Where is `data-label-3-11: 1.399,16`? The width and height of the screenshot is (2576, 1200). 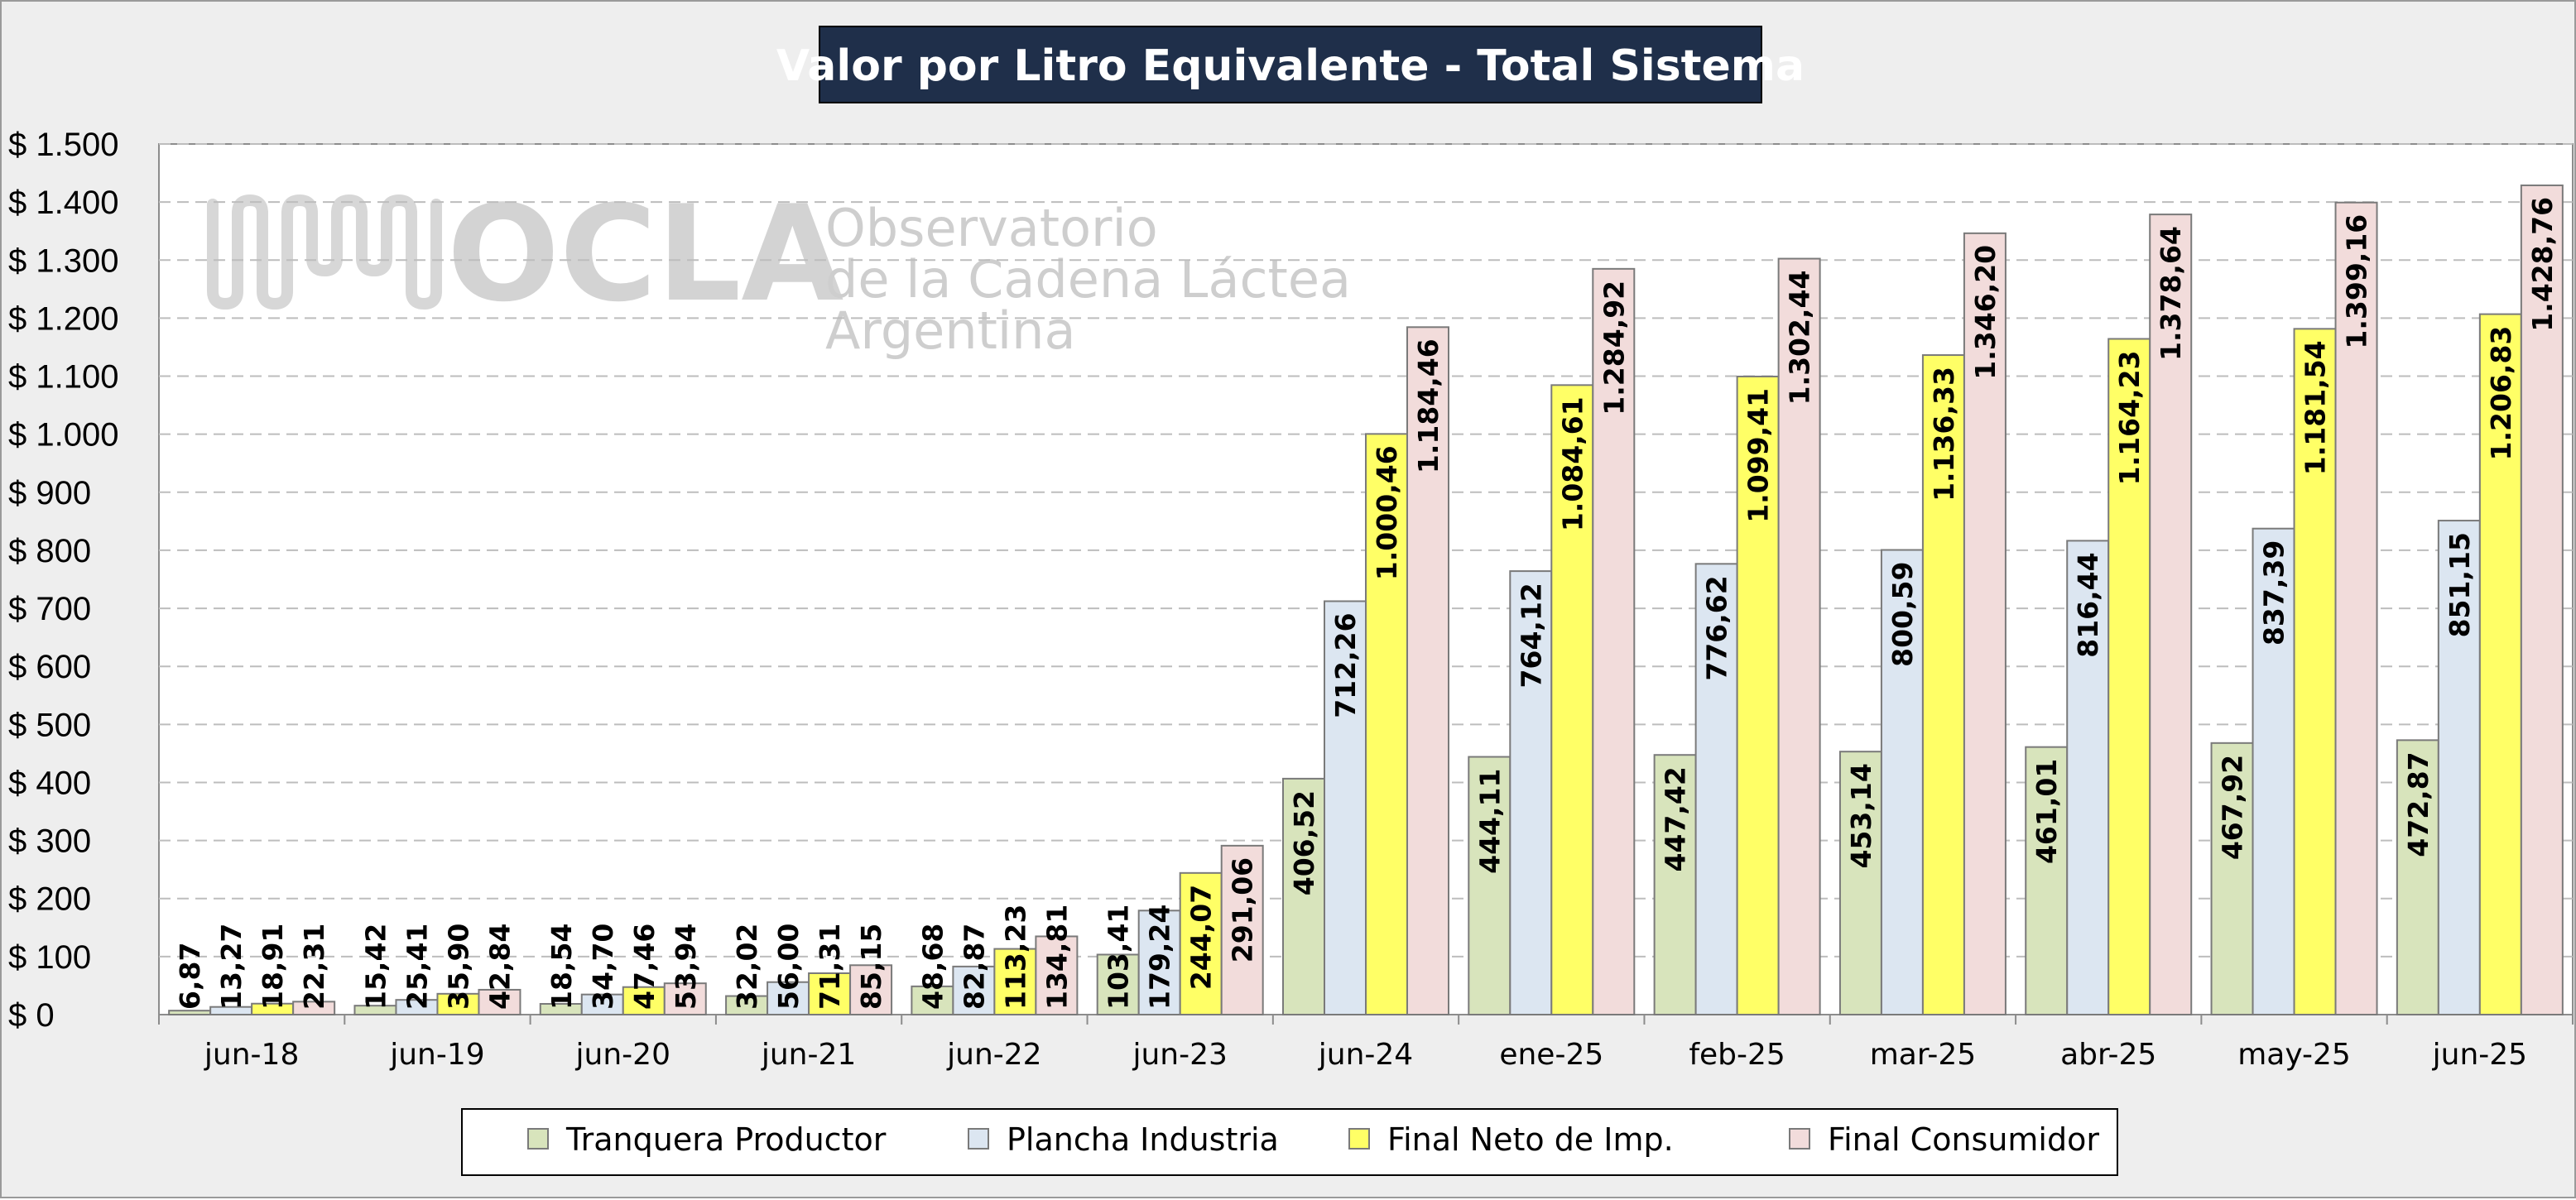 data-label-3-11: 1.399,16 is located at coordinates (2357, 281).